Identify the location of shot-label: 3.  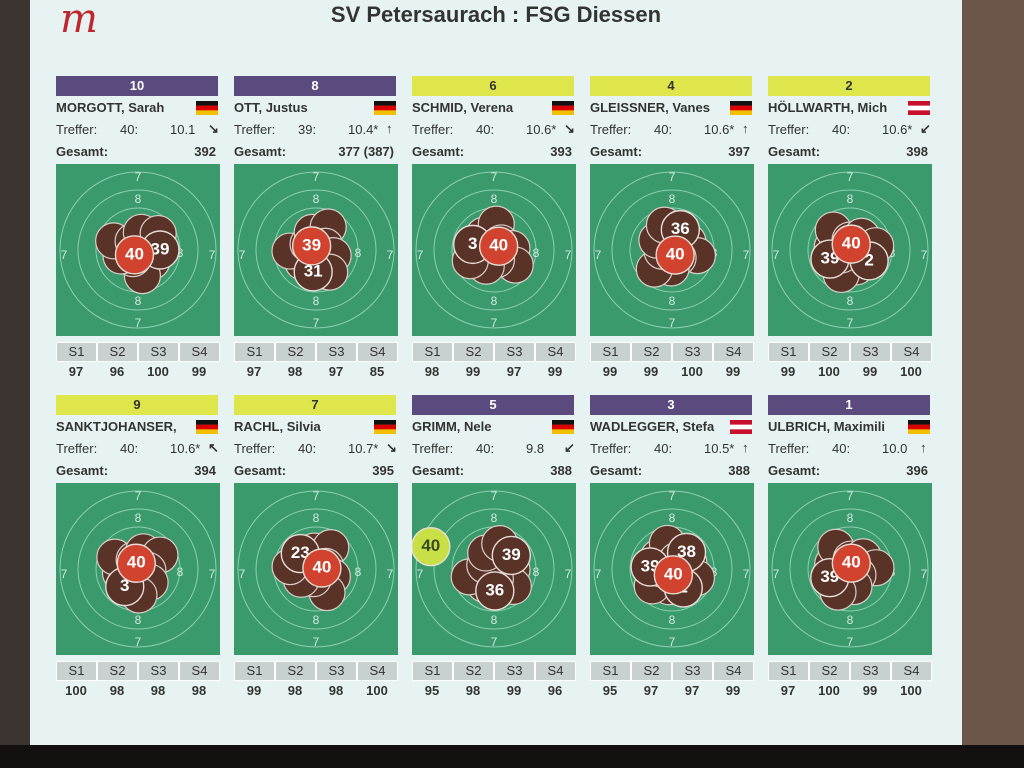
(124, 585).